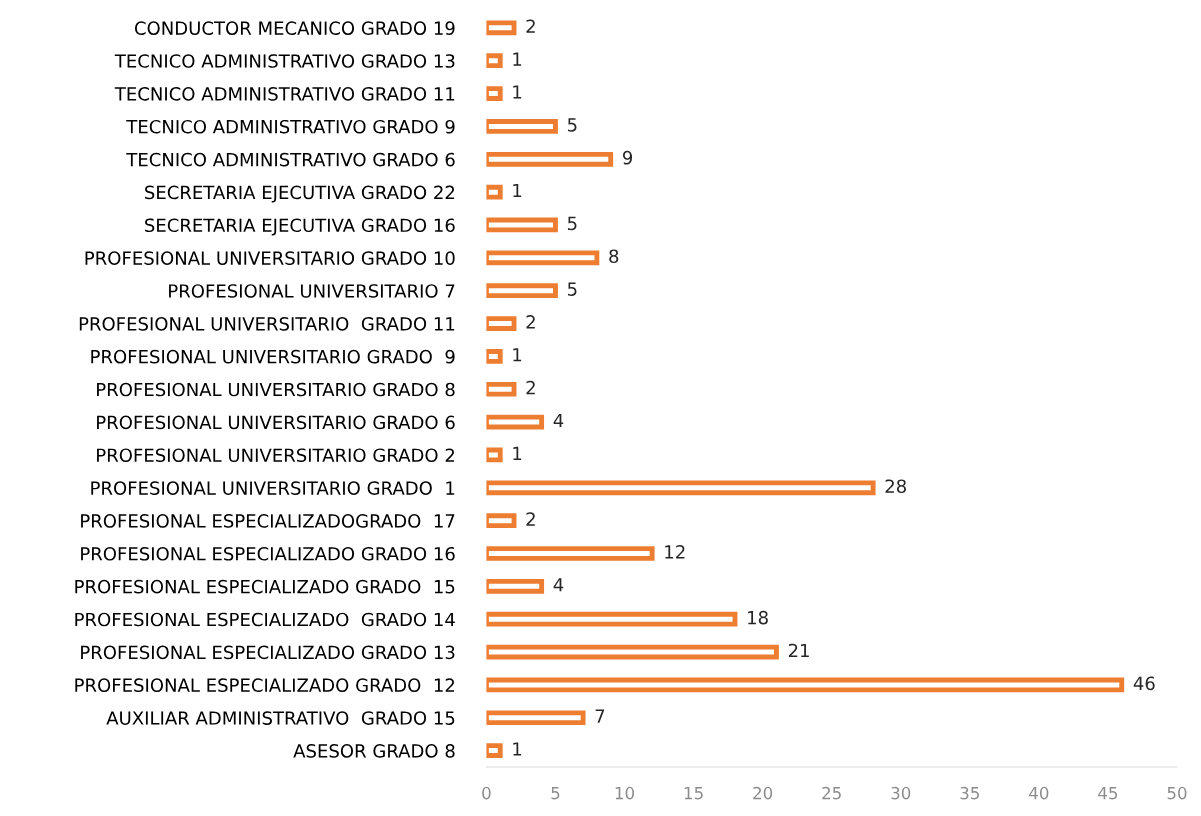  Describe the element at coordinates (1039, 793) in the screenshot. I see `x-tick-label: 40` at that location.